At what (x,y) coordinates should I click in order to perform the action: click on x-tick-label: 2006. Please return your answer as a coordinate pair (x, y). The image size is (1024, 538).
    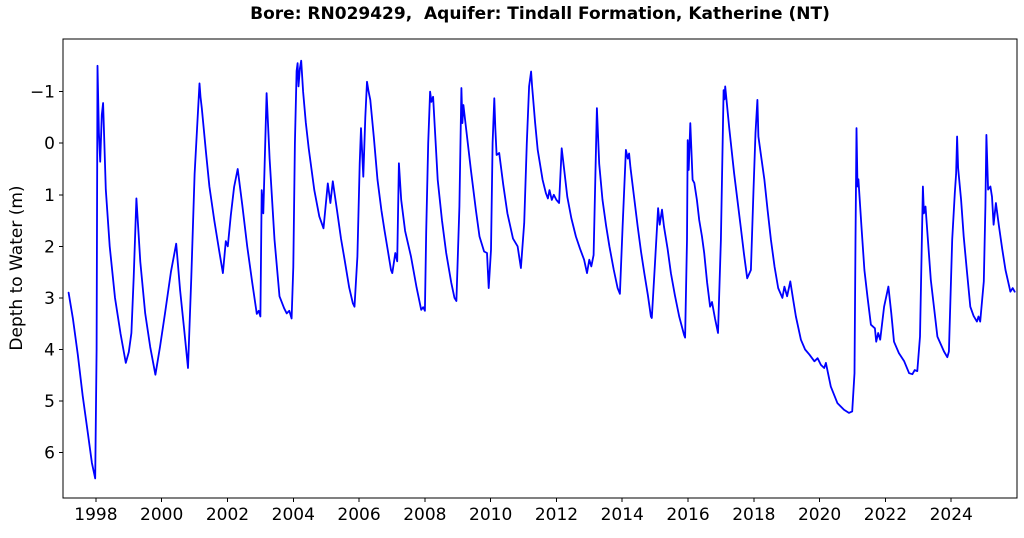
    Looking at the image, I should click on (358, 515).